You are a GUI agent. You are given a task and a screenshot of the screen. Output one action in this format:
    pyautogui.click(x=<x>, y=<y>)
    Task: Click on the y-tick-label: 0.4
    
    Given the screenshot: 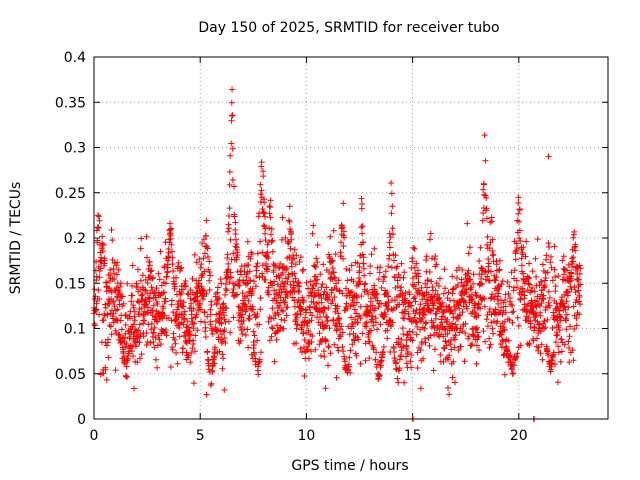 What is the action you would take?
    pyautogui.click(x=75, y=58)
    